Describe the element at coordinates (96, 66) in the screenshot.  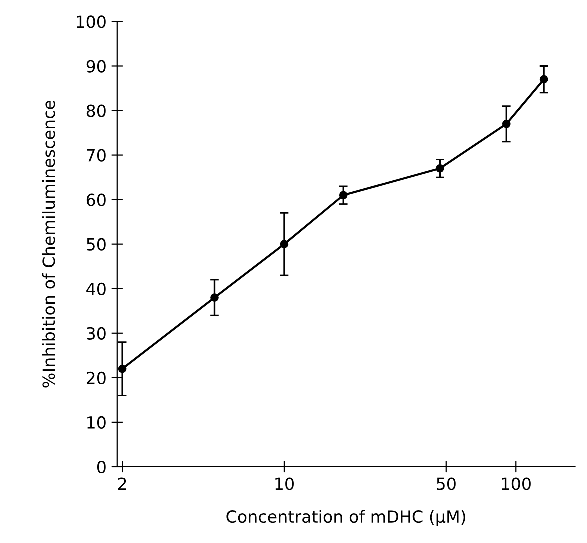
I see `y-tick-label: 90` at that location.